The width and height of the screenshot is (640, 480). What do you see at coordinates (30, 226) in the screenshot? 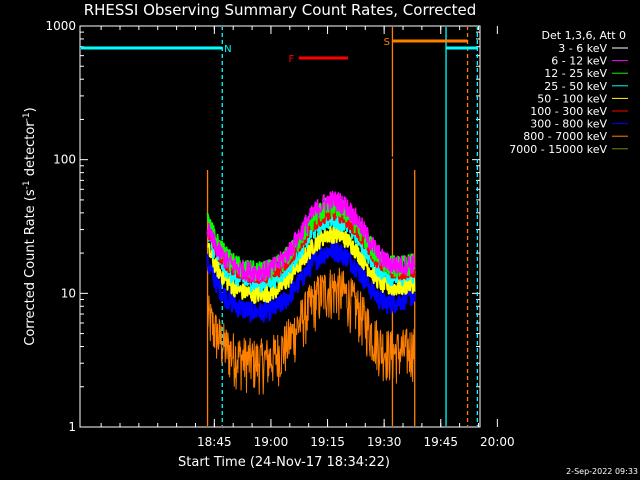
I see `y-axis-label: Corrected Count Rate (s-1 detector-1)` at bounding box center [30, 226].